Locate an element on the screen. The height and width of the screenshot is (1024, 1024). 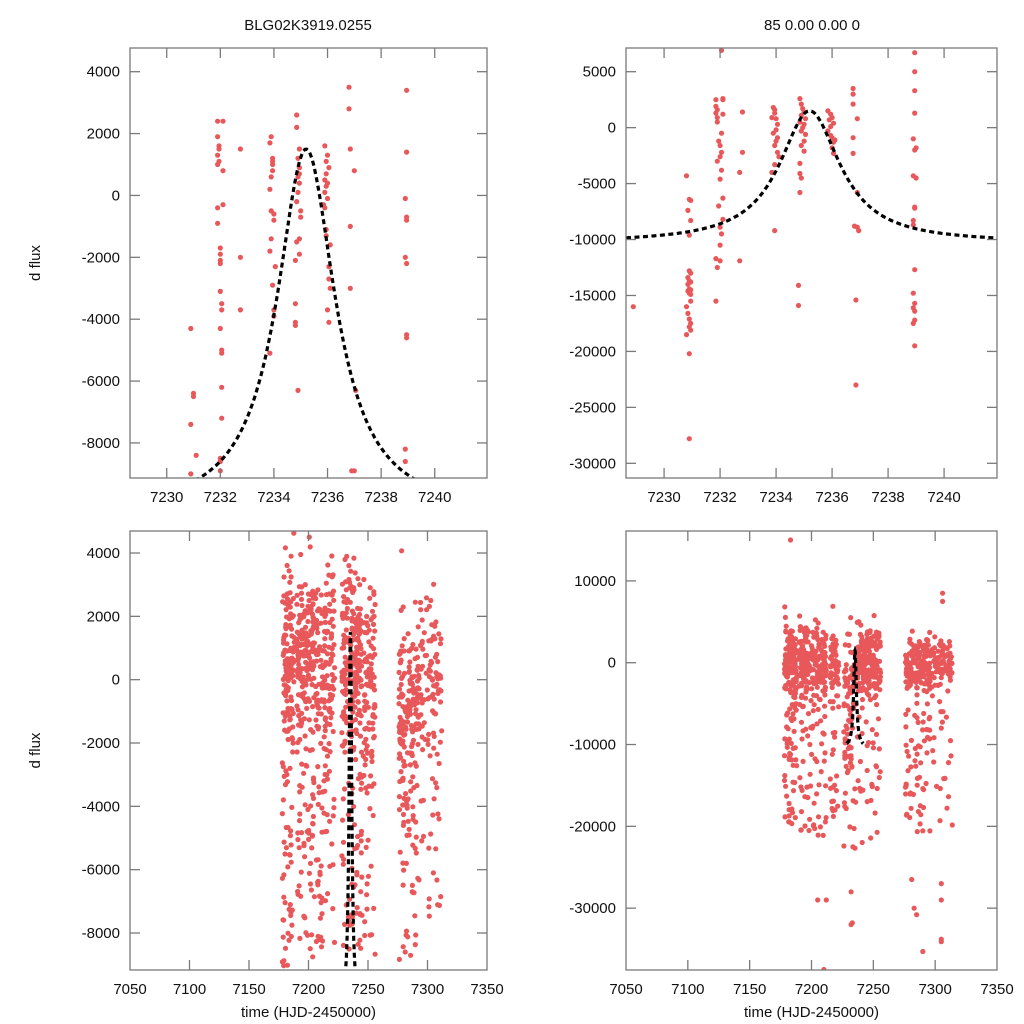
plot-area is located at coordinates (302, 281).